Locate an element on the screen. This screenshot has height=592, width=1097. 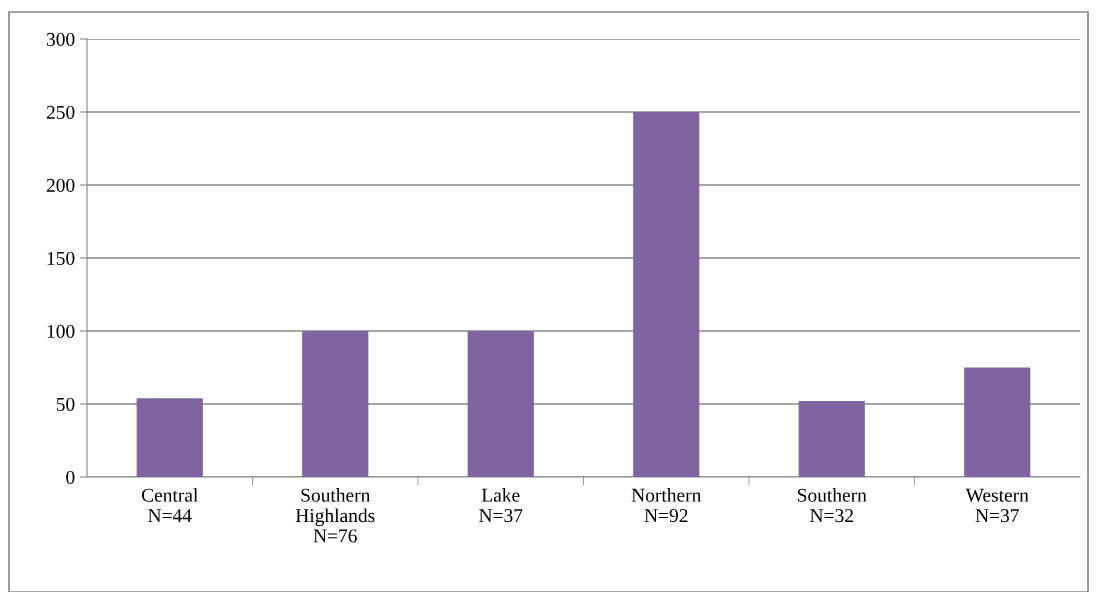
x-tick-label: Southern N=32 is located at coordinates (832, 505).